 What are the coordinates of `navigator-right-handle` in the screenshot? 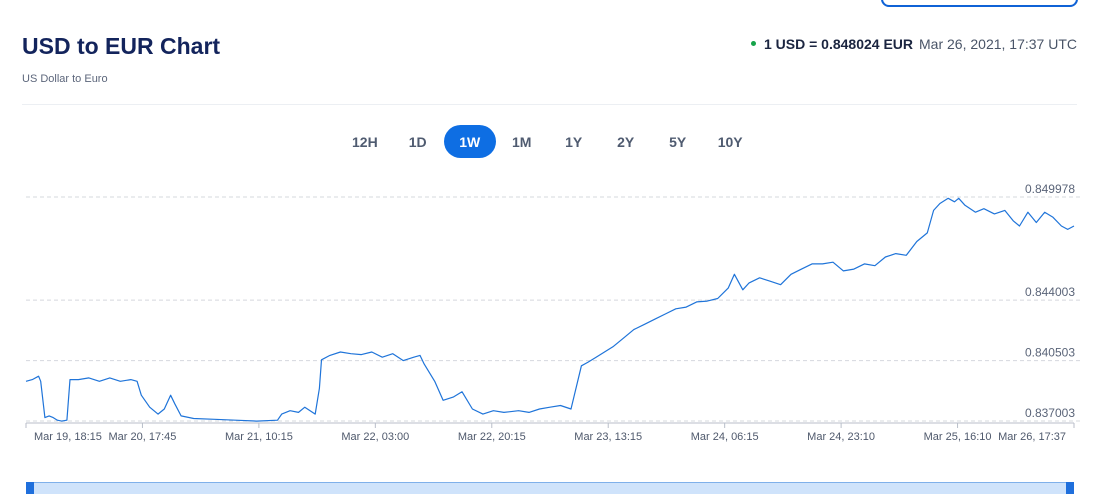 It's located at (1070, 488).